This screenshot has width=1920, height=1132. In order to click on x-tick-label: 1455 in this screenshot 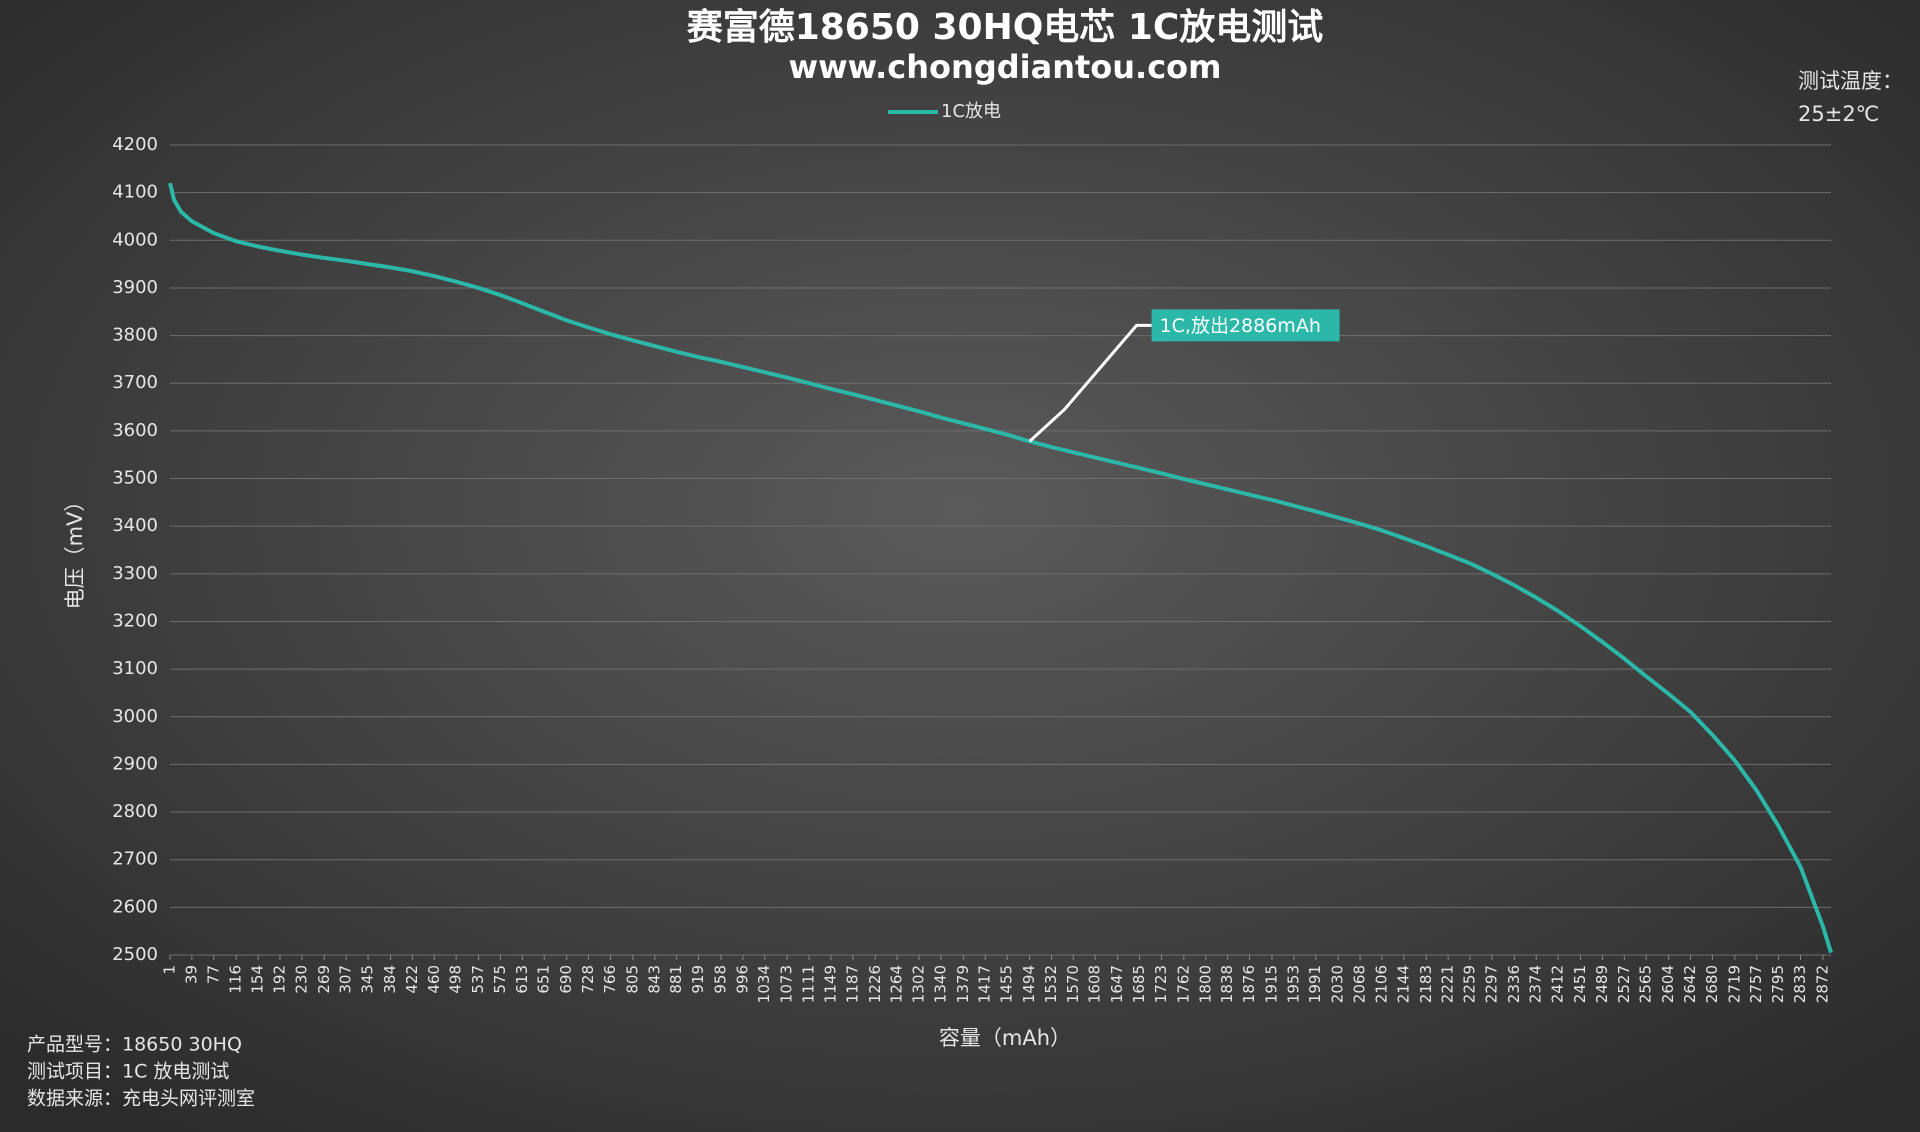, I will do `click(1007, 984)`.